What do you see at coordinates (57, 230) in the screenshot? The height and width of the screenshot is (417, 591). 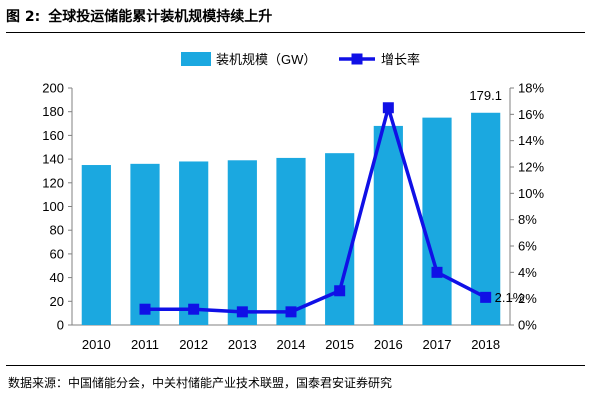 I see `y-tick-label-left: 80` at bounding box center [57, 230].